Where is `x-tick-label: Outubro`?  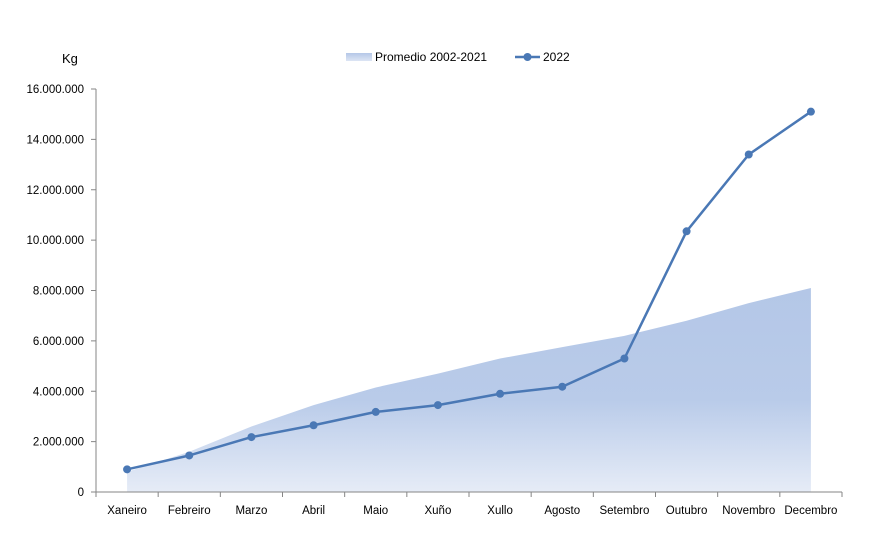 x-tick-label: Outubro is located at coordinates (687, 511).